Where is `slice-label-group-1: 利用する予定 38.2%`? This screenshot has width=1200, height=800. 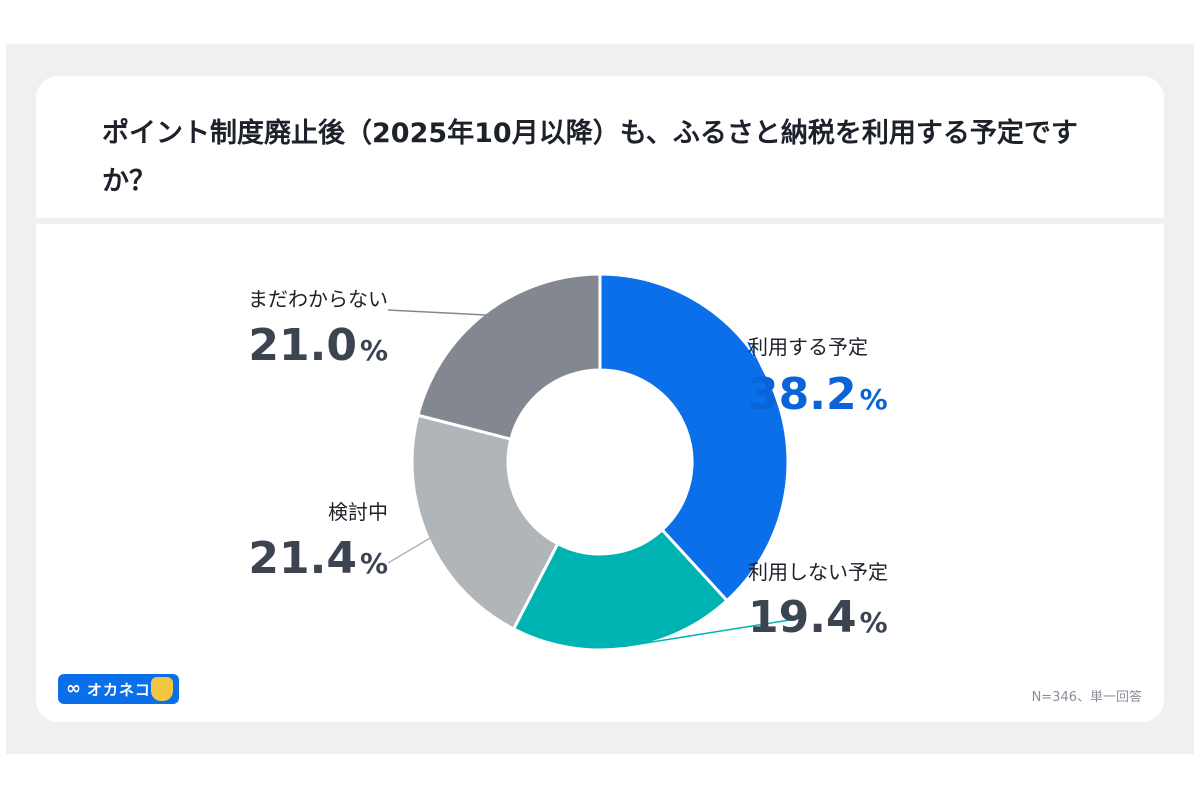
slice-label-group-1: 利用する予定 38.2% is located at coordinates (818, 377).